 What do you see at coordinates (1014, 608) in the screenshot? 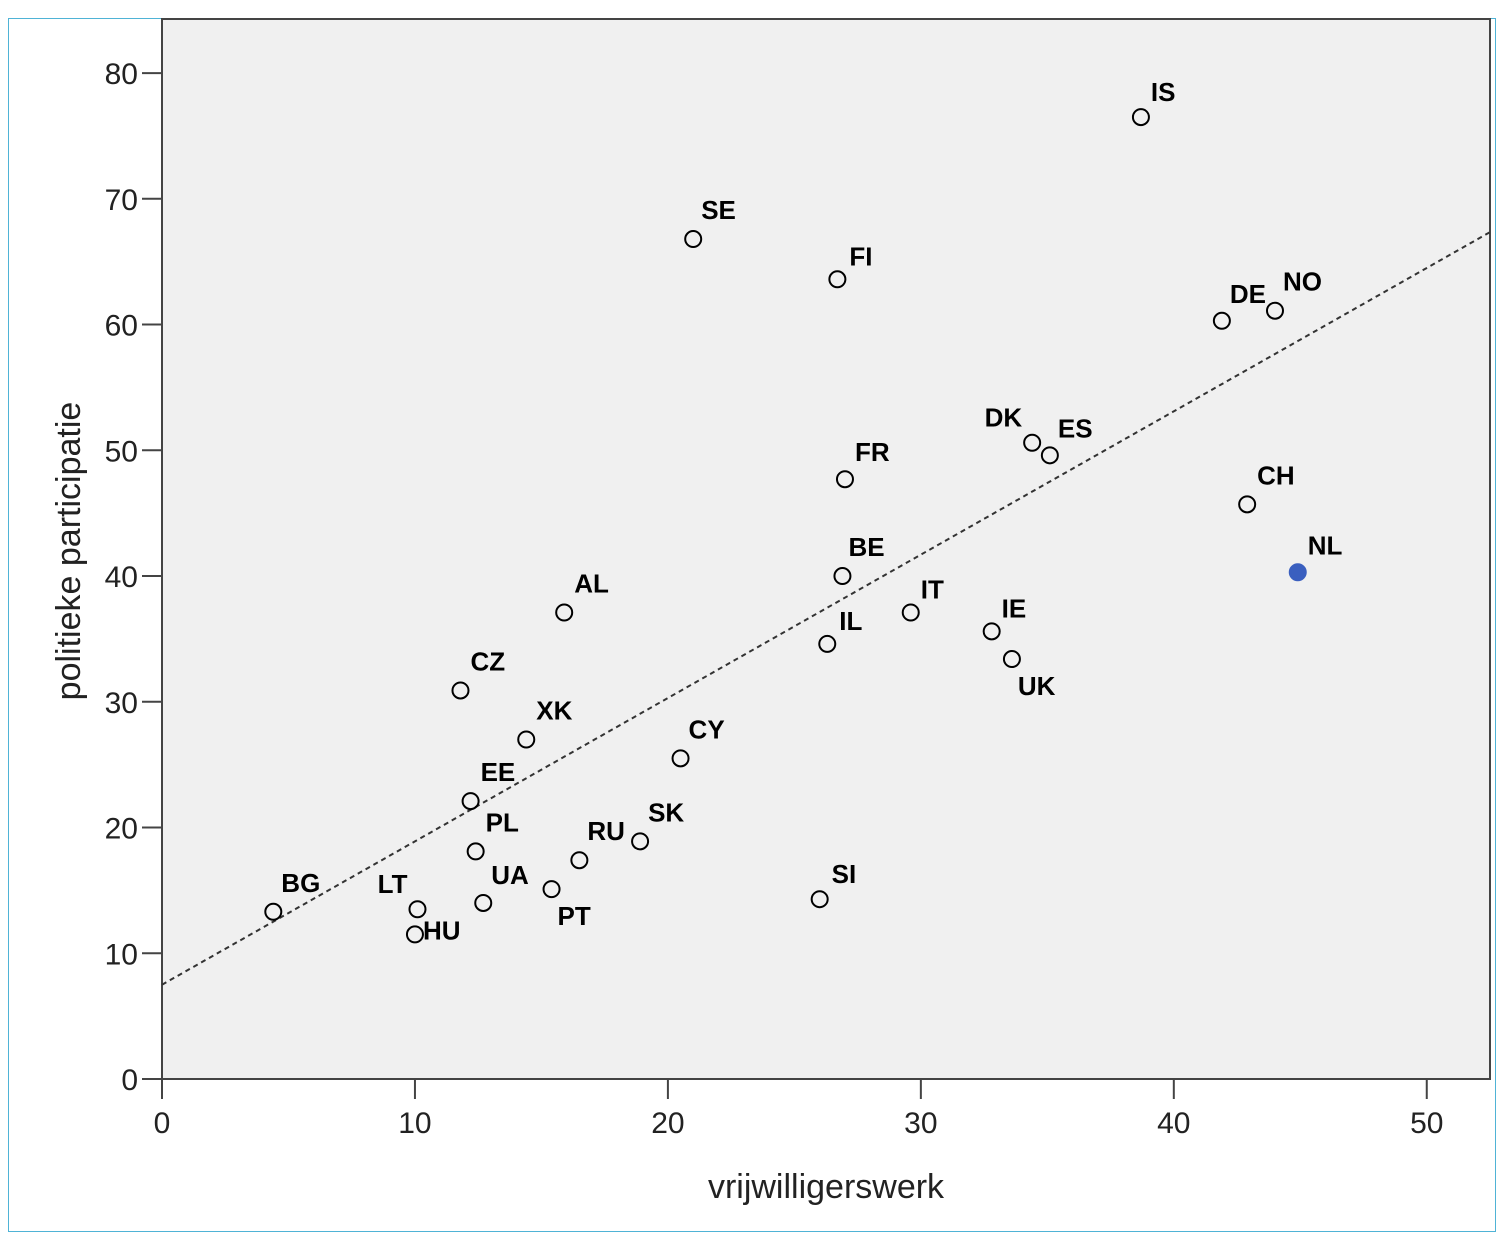
I see `point-label-ie: IE` at bounding box center [1014, 608].